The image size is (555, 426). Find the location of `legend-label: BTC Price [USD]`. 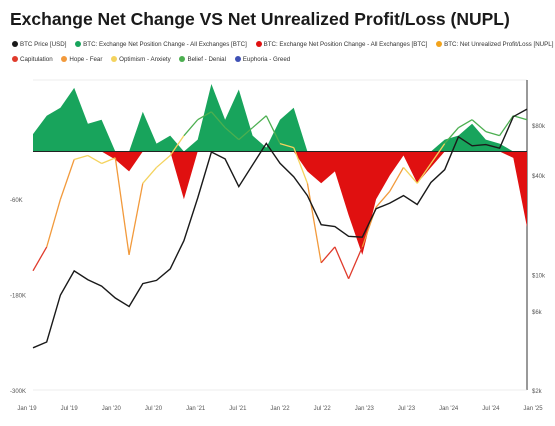

legend-label: BTC Price [USD] is located at coordinates (43, 44).